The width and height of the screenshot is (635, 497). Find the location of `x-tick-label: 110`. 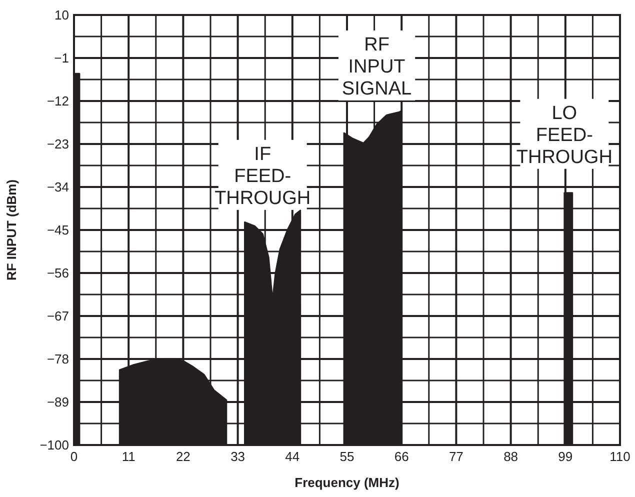

x-tick-label: 110 is located at coordinates (620, 456).